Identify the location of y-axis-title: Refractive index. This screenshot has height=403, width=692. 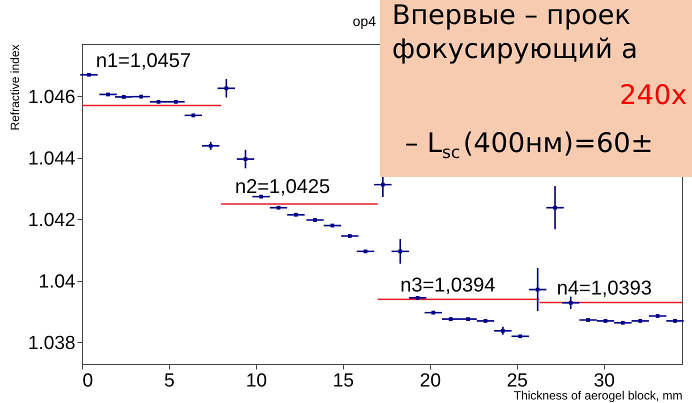
(15, 87).